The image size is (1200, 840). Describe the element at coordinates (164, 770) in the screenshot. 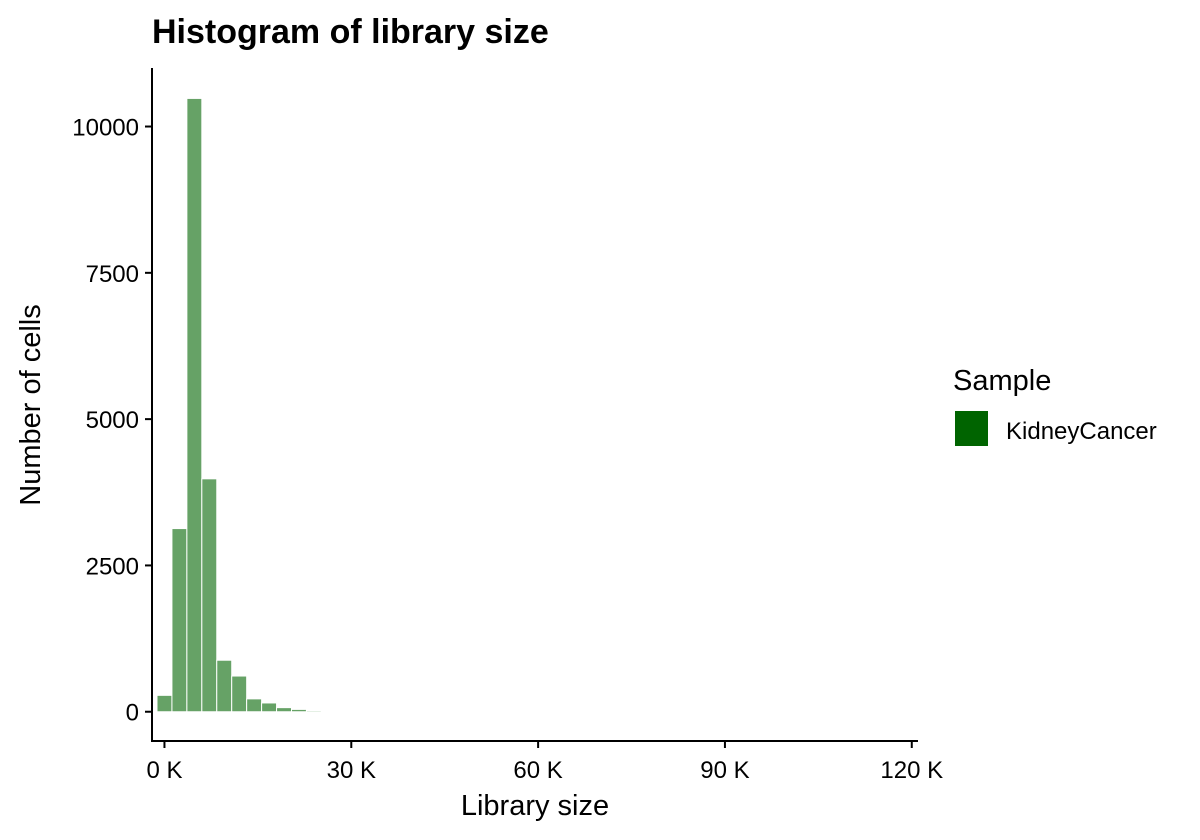

I see `x-tick-label: 0 K` at that location.